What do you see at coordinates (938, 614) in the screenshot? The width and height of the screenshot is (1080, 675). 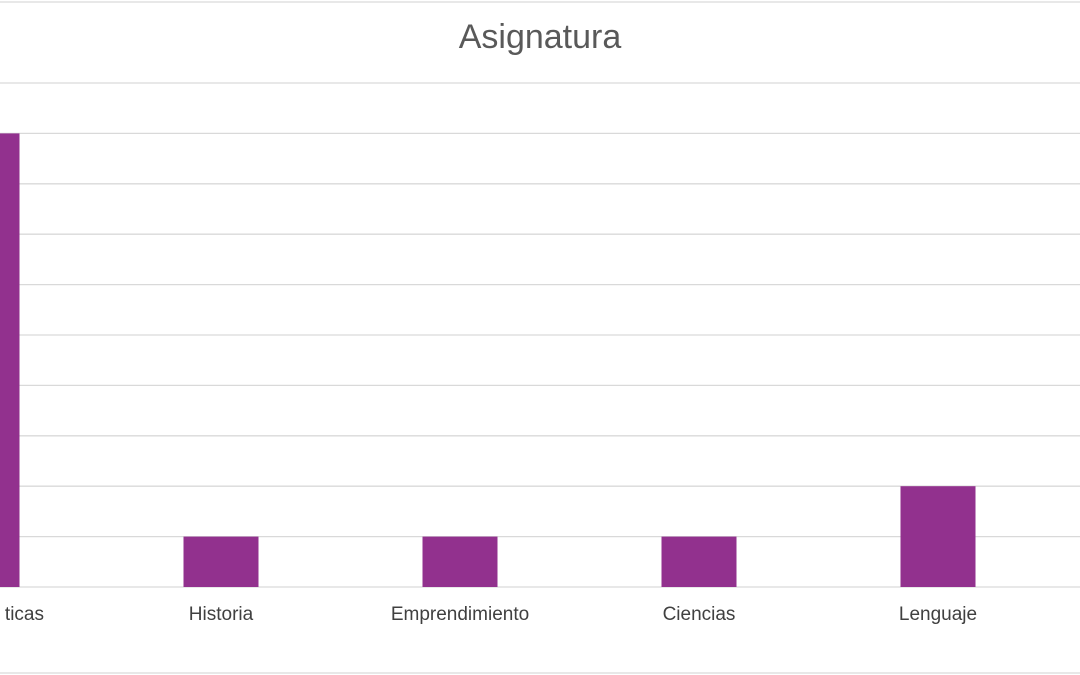 I see `x-tick-label: Lenguaje` at bounding box center [938, 614].